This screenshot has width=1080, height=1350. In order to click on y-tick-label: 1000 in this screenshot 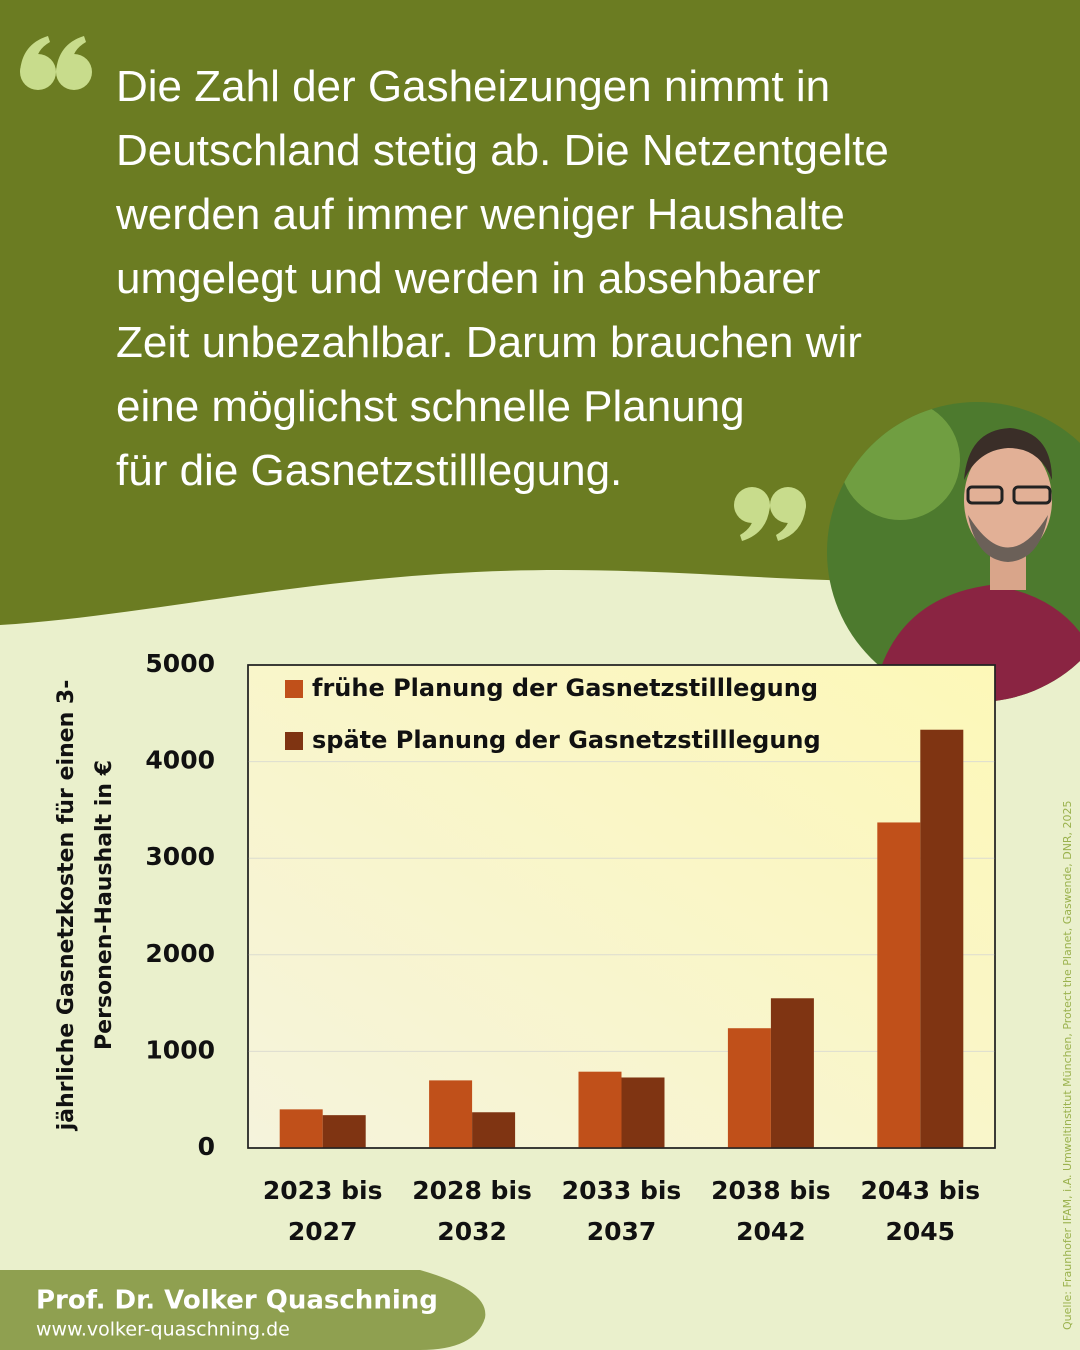, I will do `click(180, 1049)`.